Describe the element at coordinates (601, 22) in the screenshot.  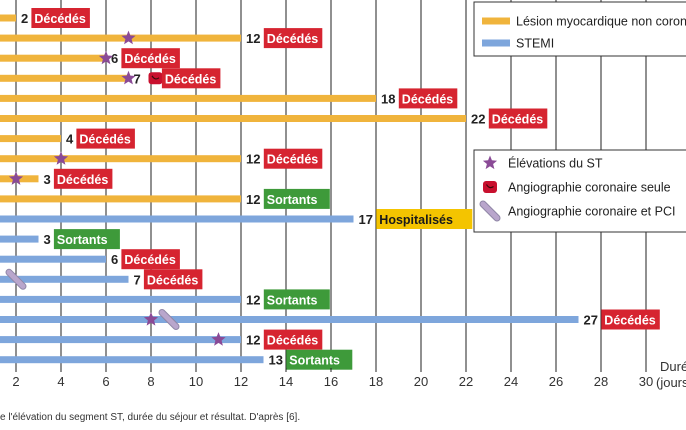
I see `series-legend-label: Lésion myocardique non coronaire` at that location.